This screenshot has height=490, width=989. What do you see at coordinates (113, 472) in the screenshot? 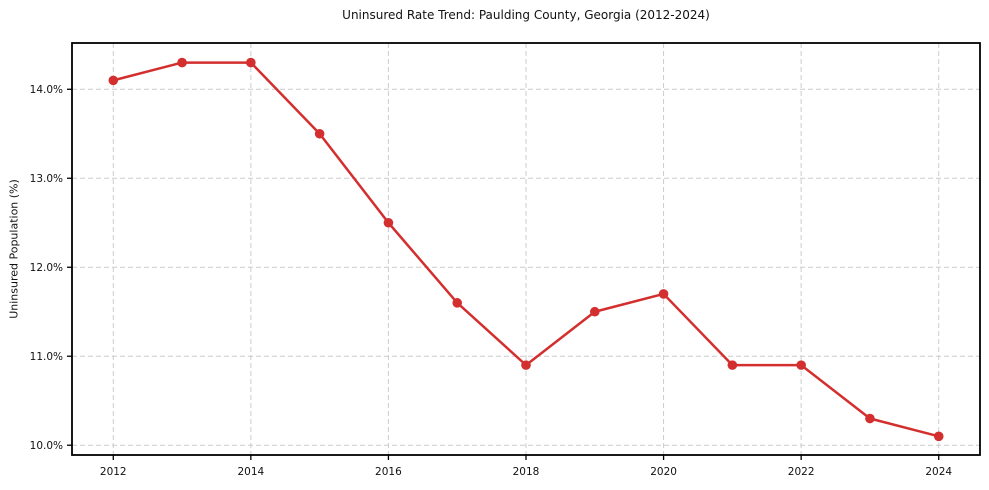
I see `x-tick-label: 2012` at bounding box center [113, 472].